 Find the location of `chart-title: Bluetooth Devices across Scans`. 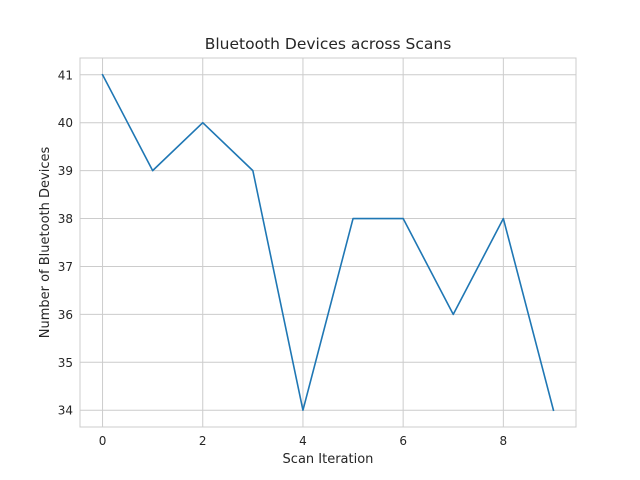

chart-title: Bluetooth Devices across Scans is located at coordinates (328, 44).